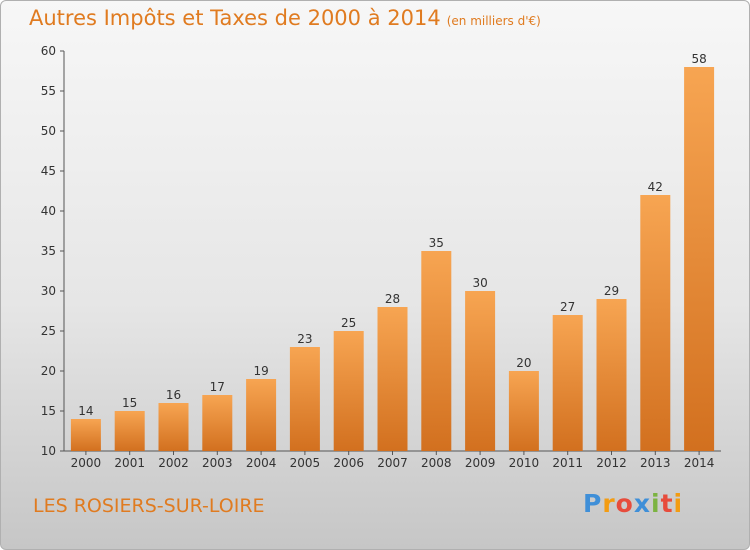 This screenshot has width=750, height=550. What do you see at coordinates (436, 351) in the screenshot?
I see `bar-2008` at bounding box center [436, 351].